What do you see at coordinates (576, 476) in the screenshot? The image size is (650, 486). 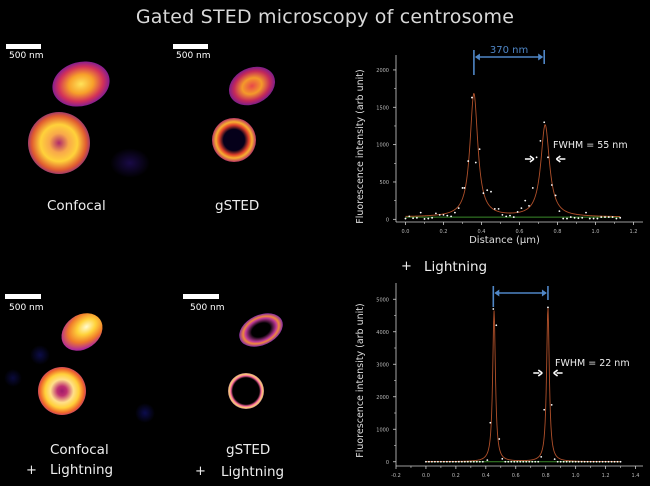 I see `x-tick-label: 1.0` at bounding box center [576, 476].